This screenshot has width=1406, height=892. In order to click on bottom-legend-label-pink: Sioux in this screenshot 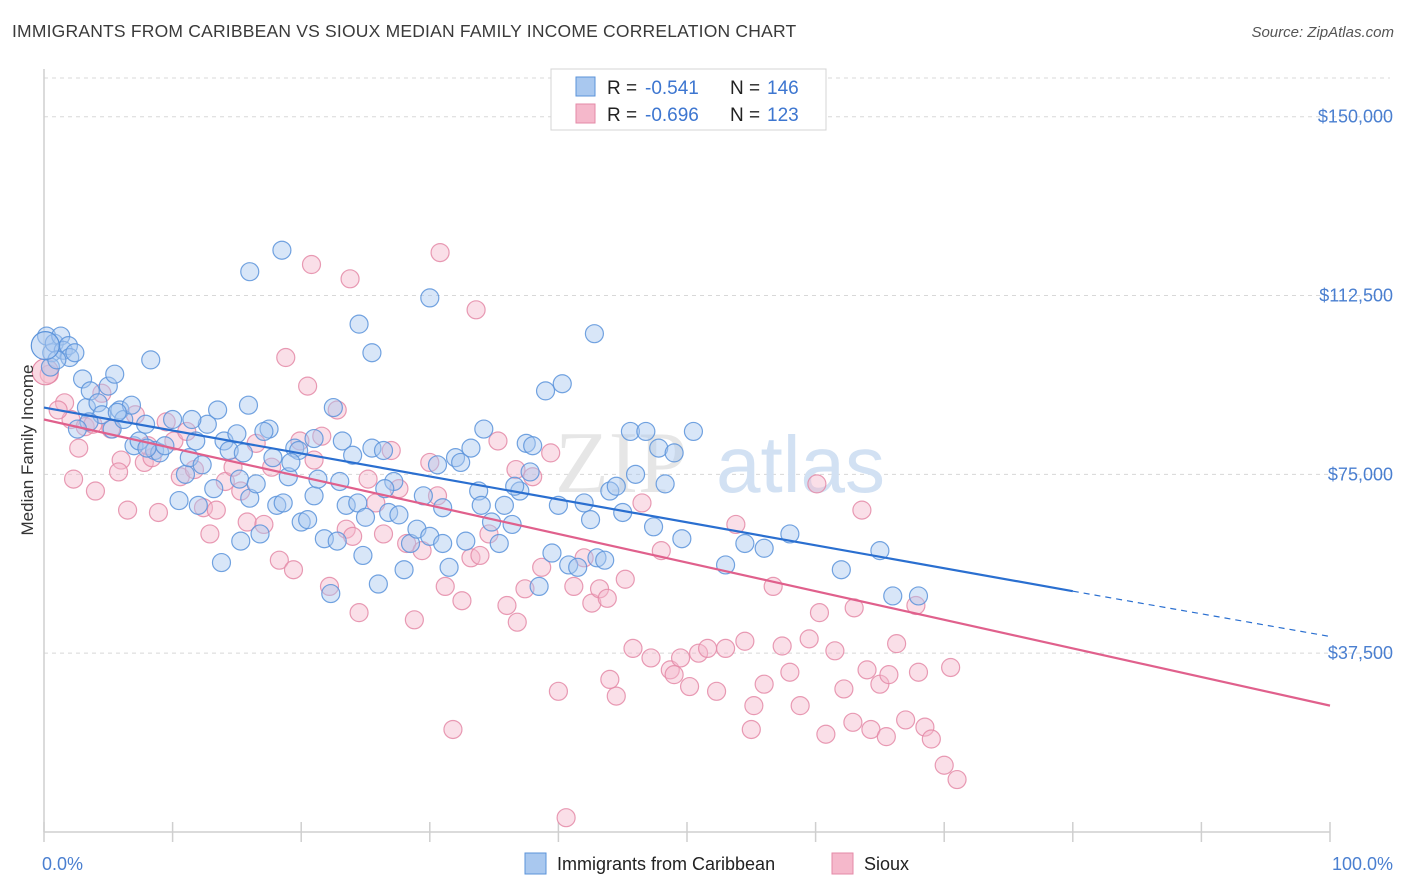, I will do `click(886, 864)`.